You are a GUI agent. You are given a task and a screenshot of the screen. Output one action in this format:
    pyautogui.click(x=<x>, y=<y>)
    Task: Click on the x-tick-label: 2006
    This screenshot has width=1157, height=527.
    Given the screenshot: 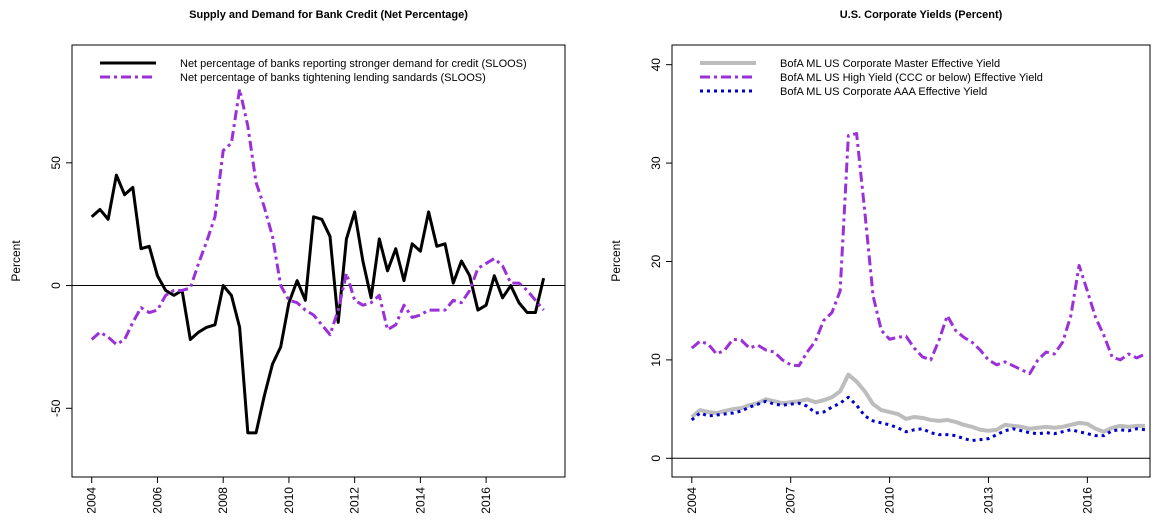 What is the action you would take?
    pyautogui.click(x=157, y=500)
    